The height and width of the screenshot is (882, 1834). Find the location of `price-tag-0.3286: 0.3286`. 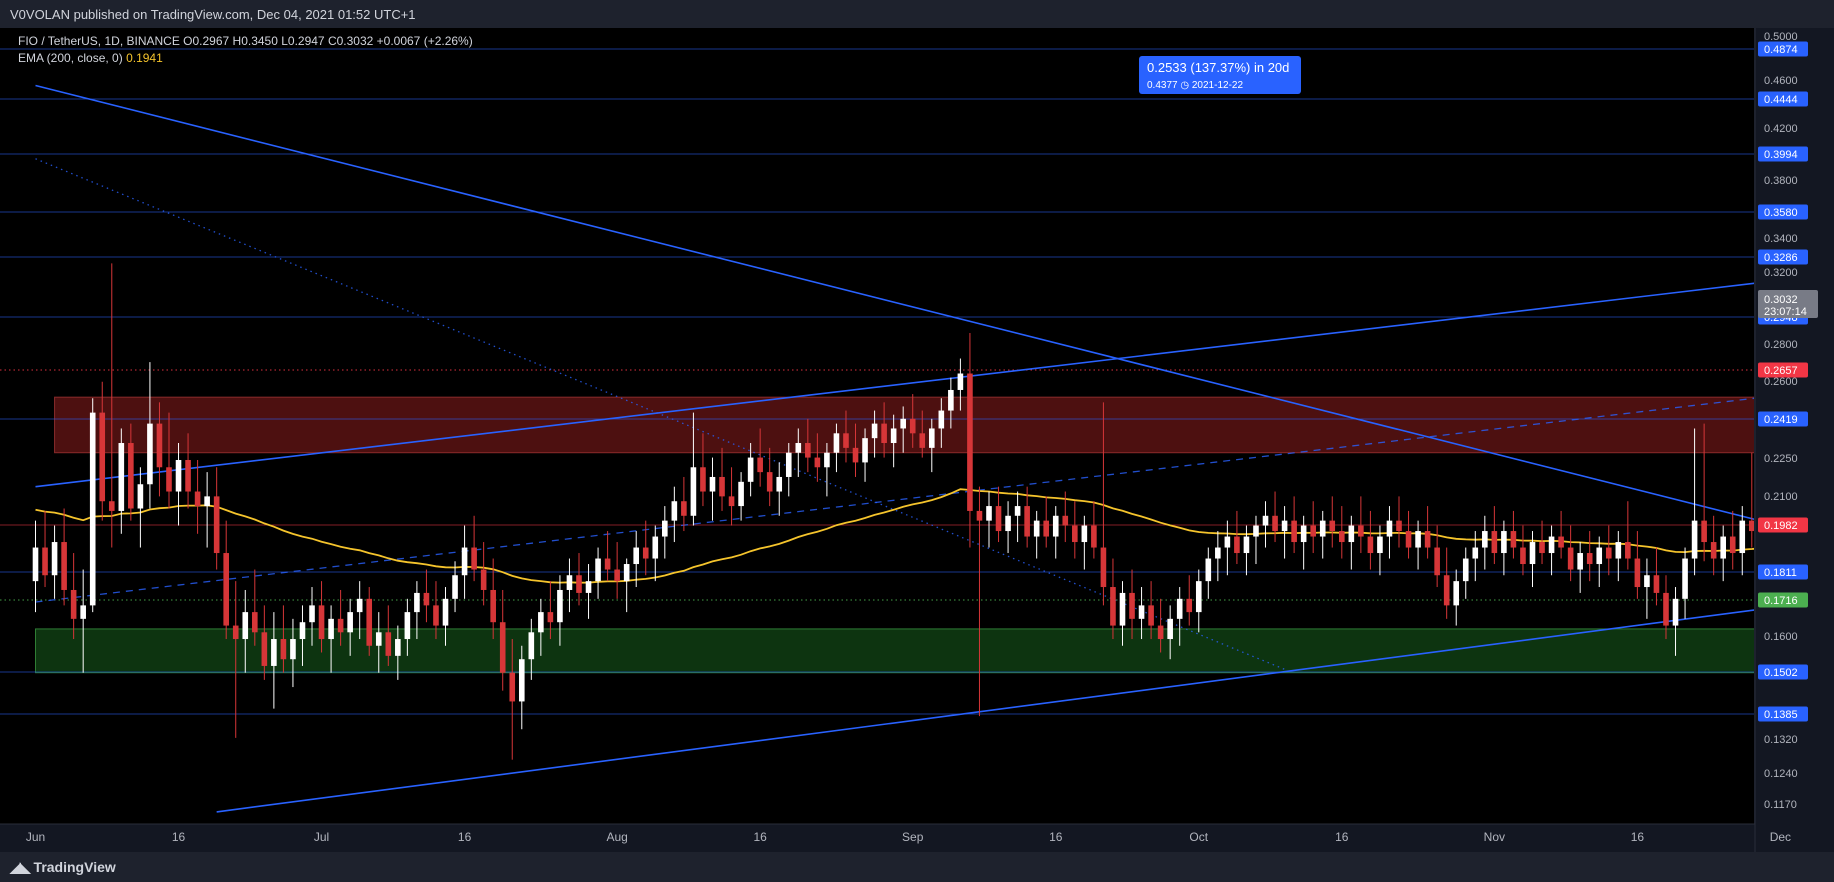

price-tag-0.3286: 0.3286 is located at coordinates (1783, 257).